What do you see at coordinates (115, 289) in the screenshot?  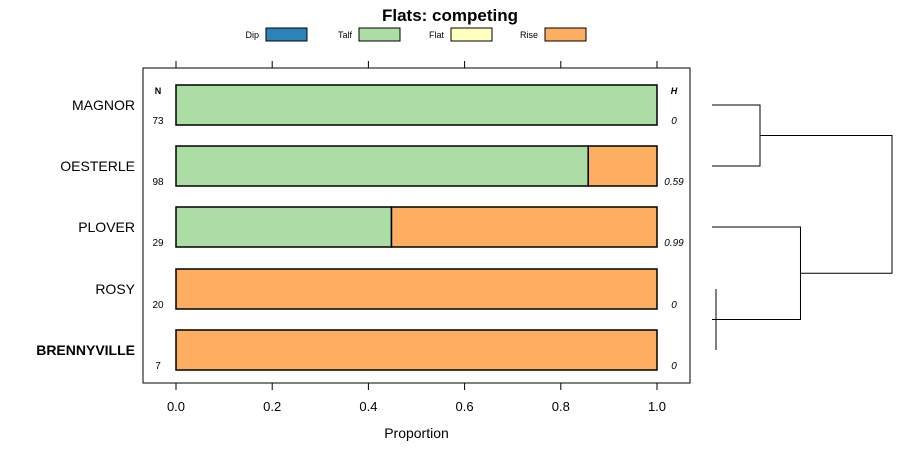 I see `category-label: ROSY` at bounding box center [115, 289].